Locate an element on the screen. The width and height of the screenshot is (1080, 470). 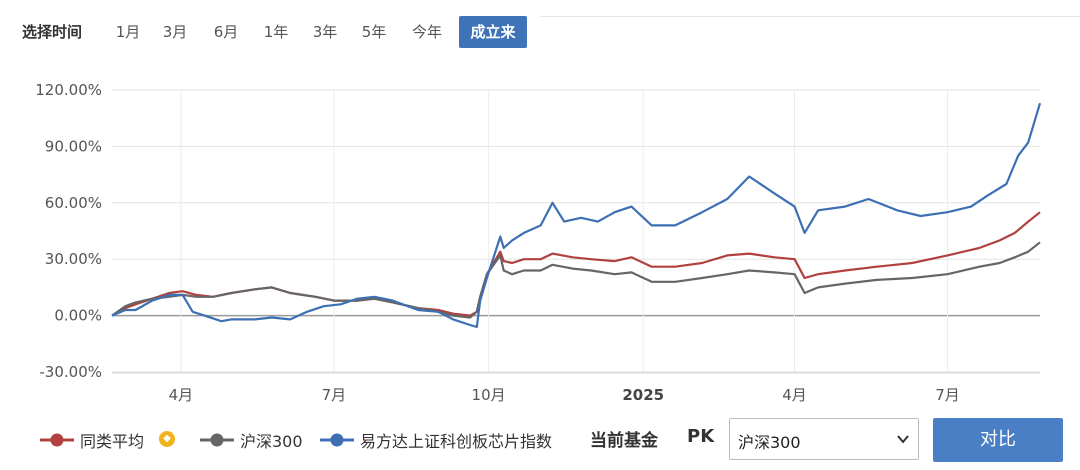
y-tick-label: 30.00% is located at coordinates (73, 259).